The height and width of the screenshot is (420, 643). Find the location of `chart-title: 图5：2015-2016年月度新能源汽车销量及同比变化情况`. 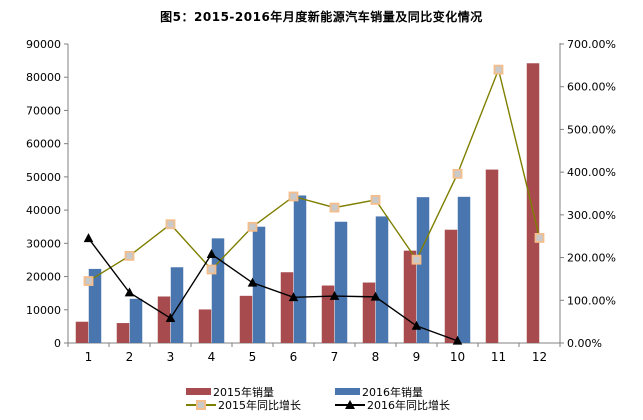

chart-title: 图5：2015-2016年月度新能源汽车销量及同比变化情况 is located at coordinates (321, 17).